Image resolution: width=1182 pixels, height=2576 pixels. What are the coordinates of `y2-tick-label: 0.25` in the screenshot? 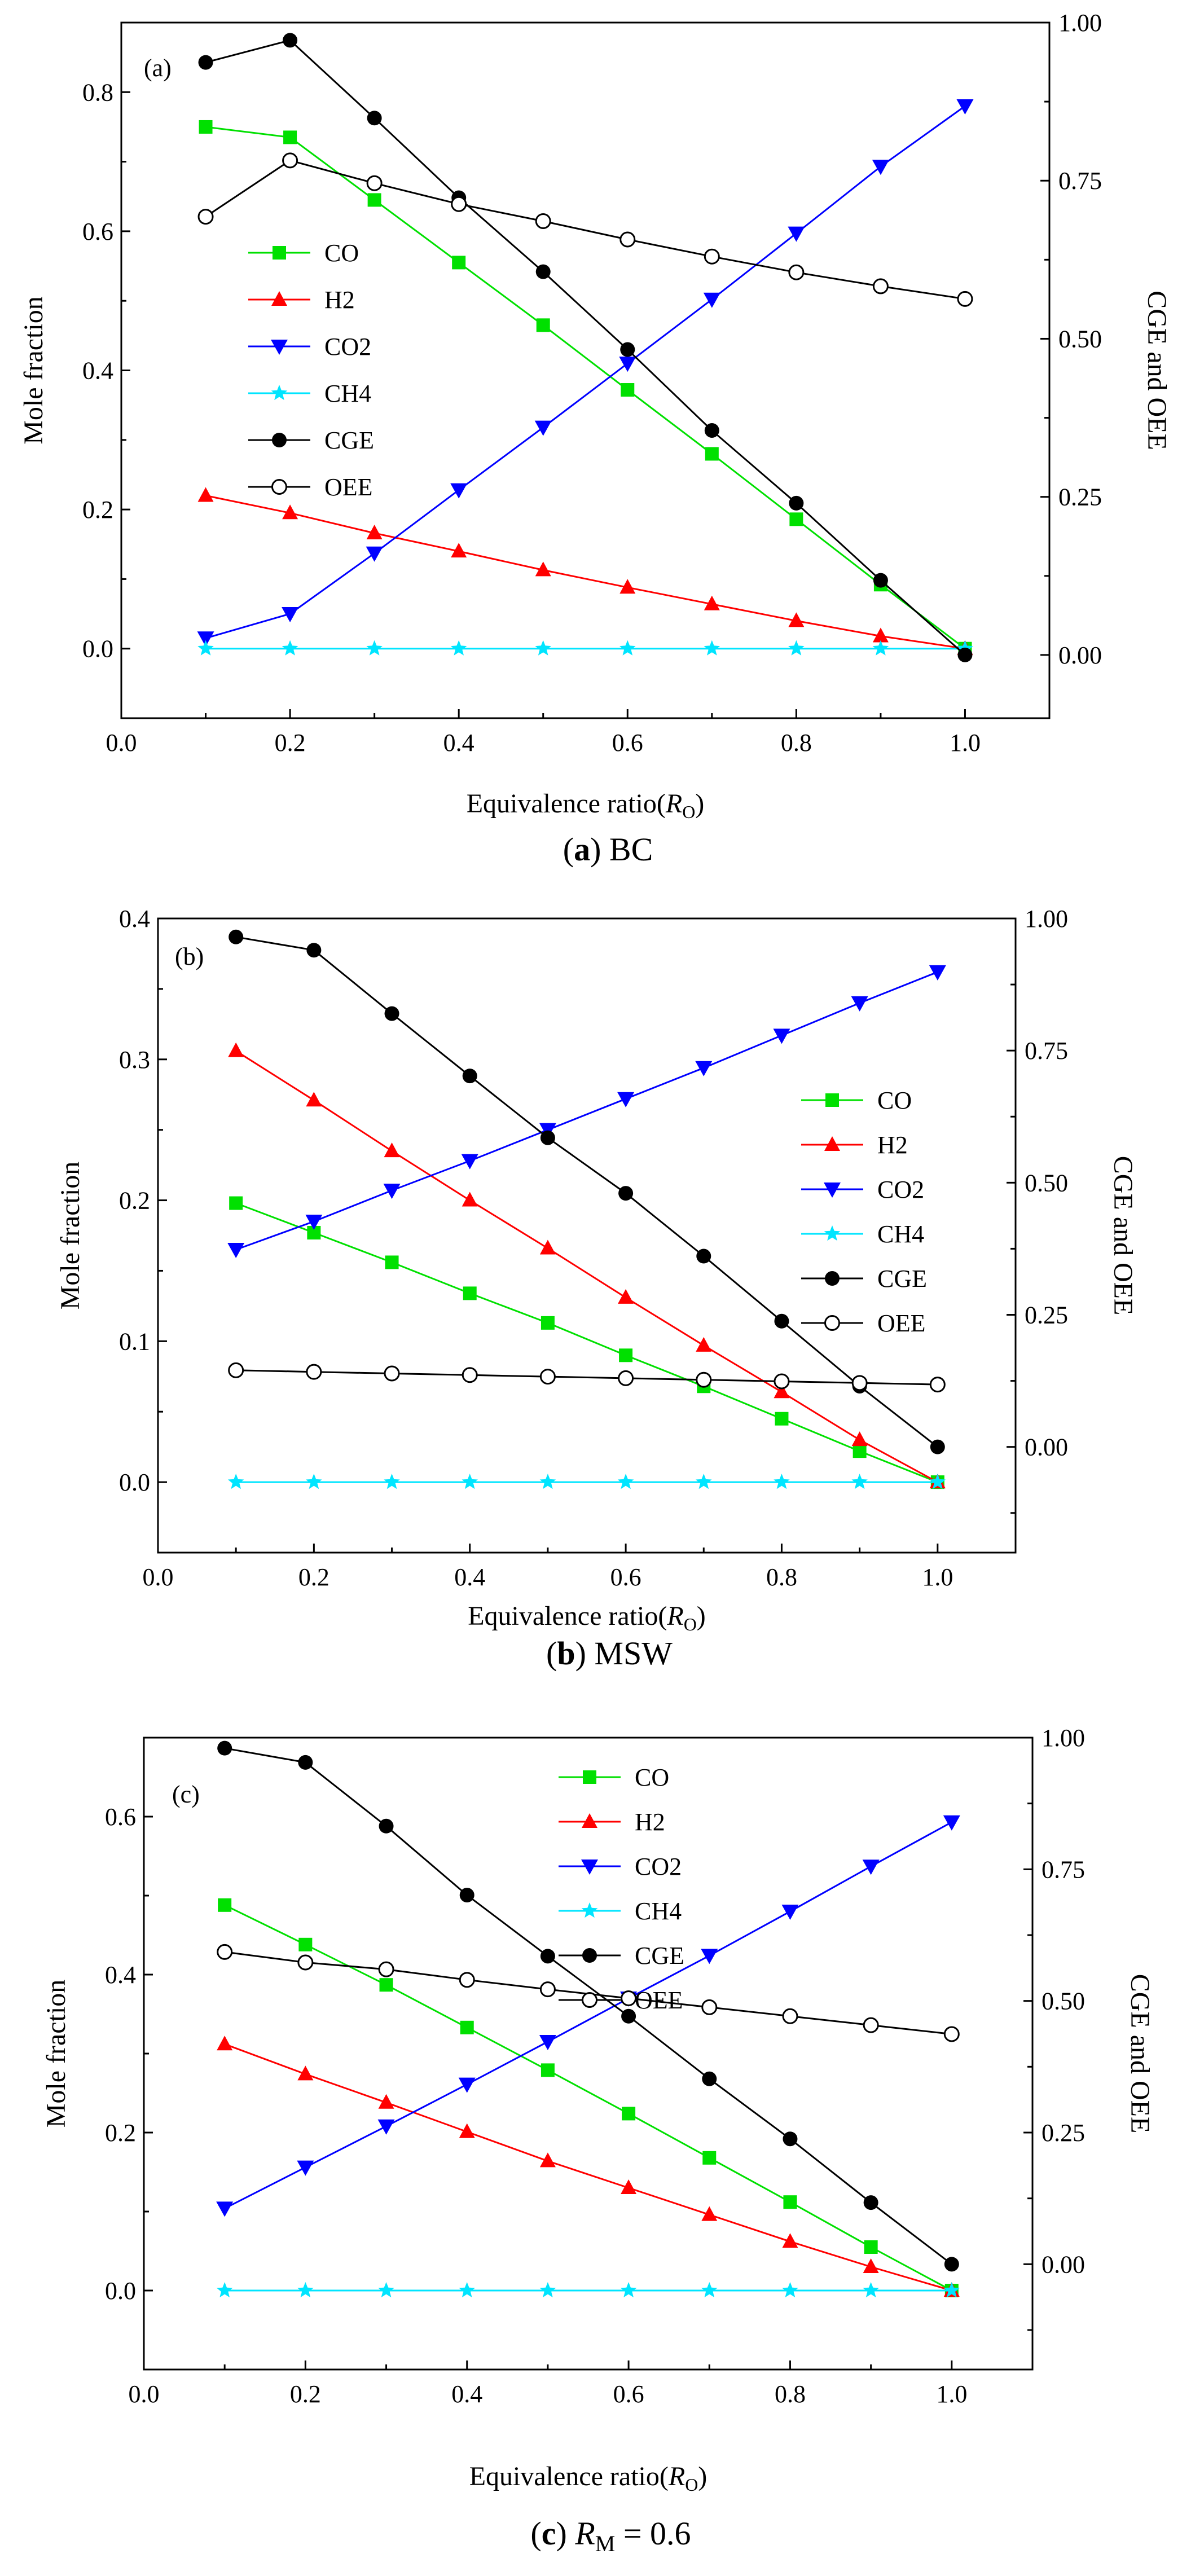 It's located at (1046, 1316).